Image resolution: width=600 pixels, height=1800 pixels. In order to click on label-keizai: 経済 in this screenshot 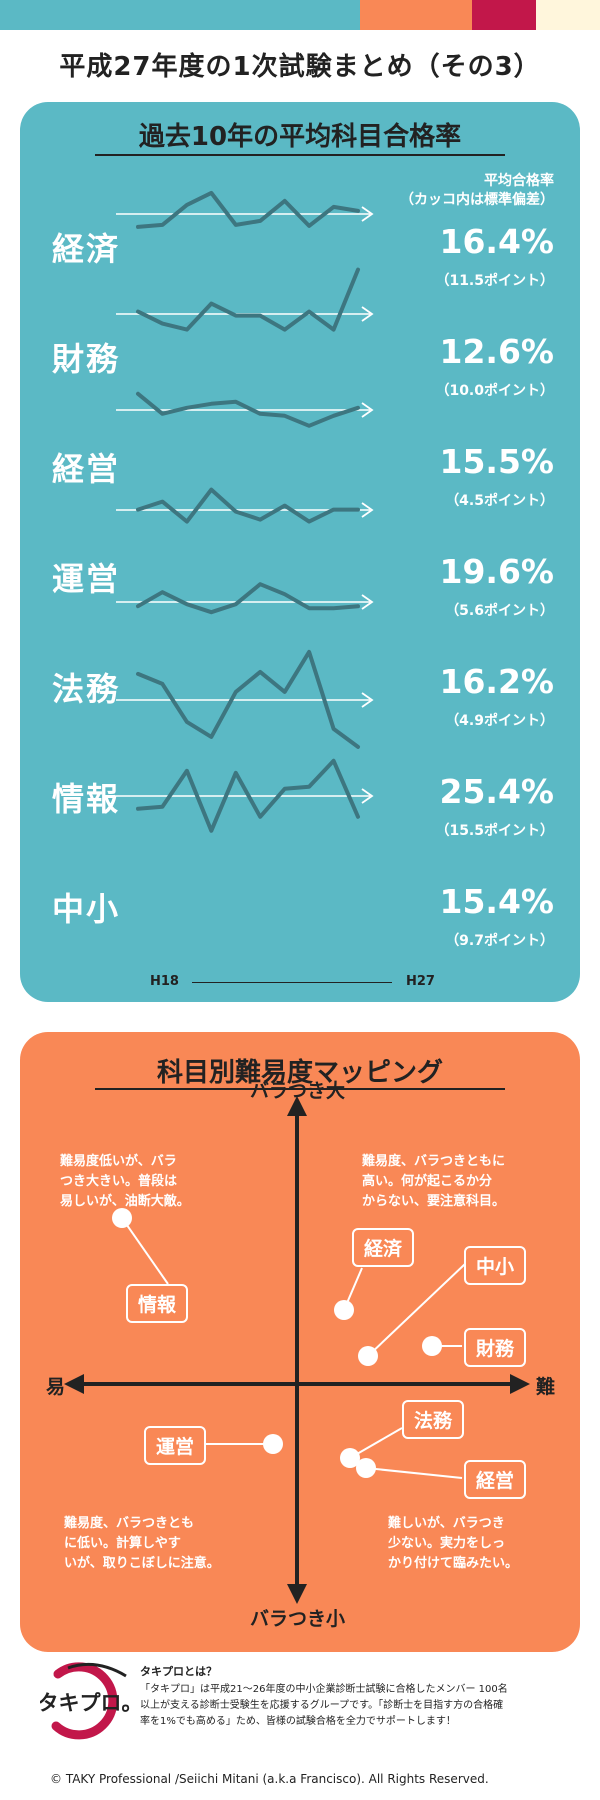, I will do `click(383, 1247)`.